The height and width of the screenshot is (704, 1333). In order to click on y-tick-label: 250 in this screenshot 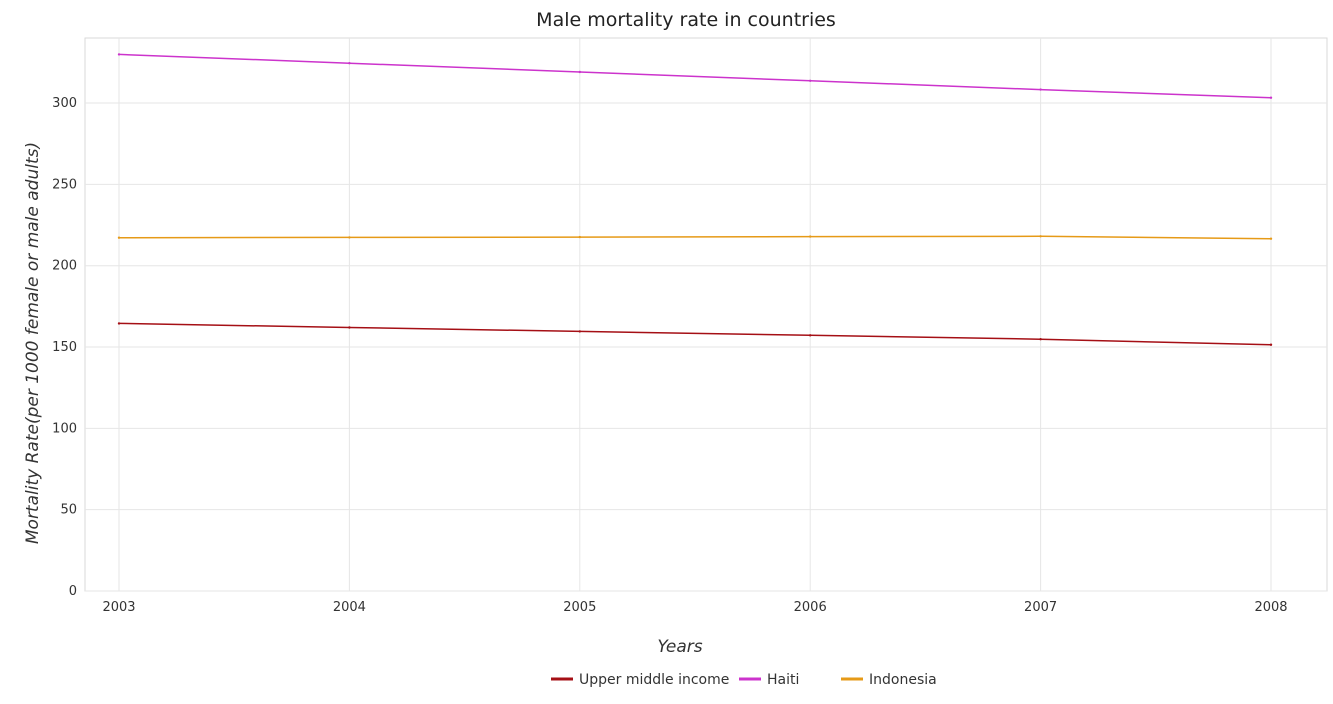, I will do `click(64, 184)`.